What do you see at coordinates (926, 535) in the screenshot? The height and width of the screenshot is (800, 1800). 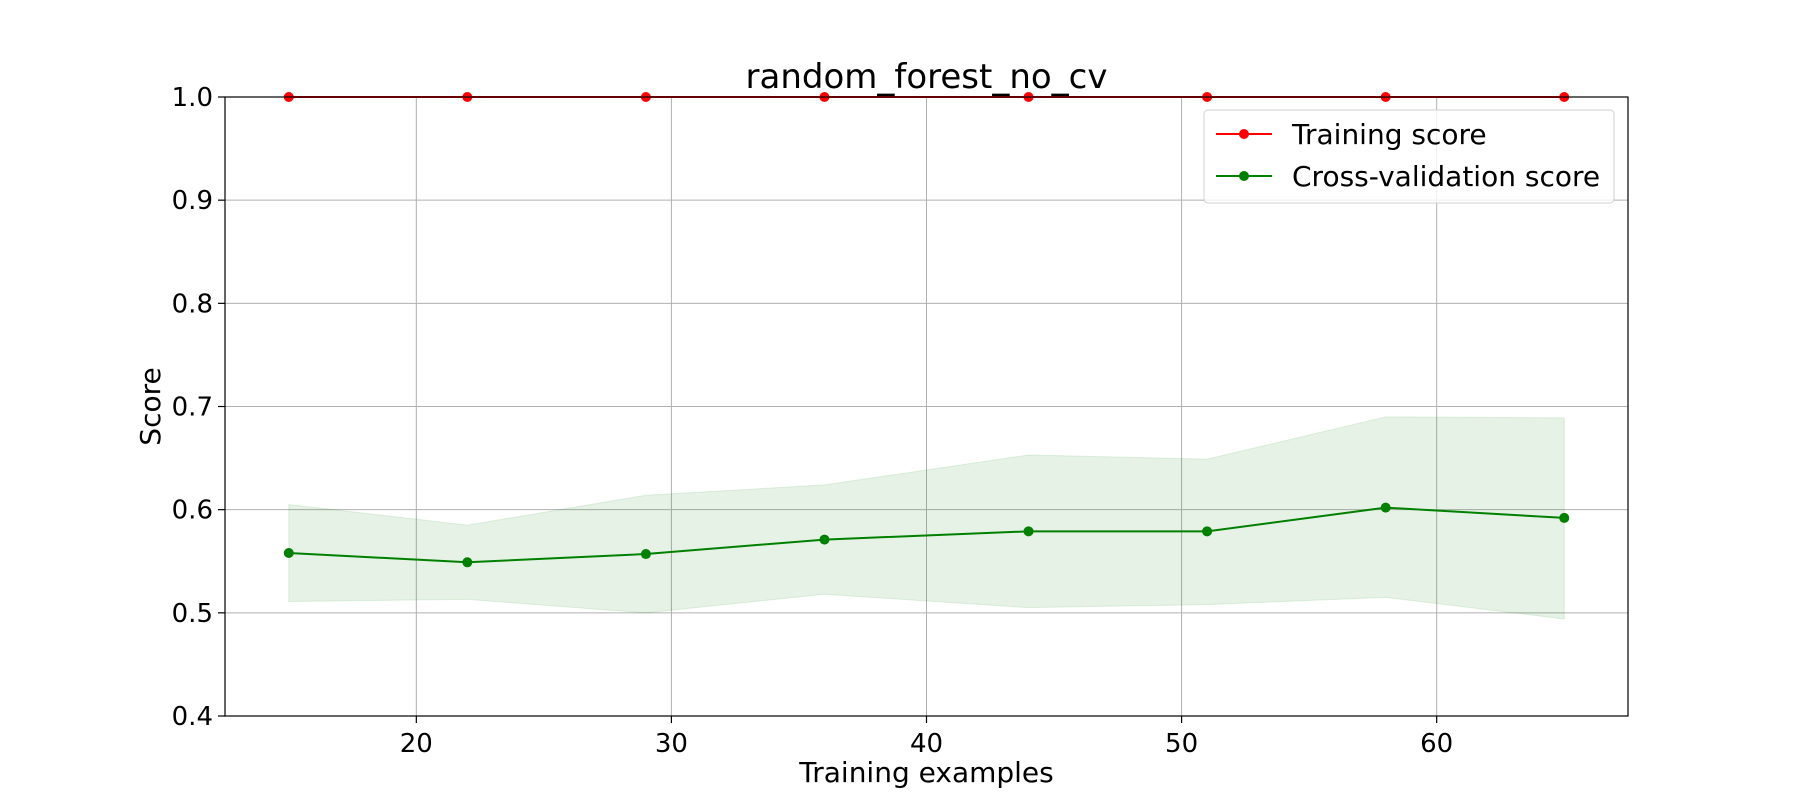 I see `cross-validation-score-line` at bounding box center [926, 535].